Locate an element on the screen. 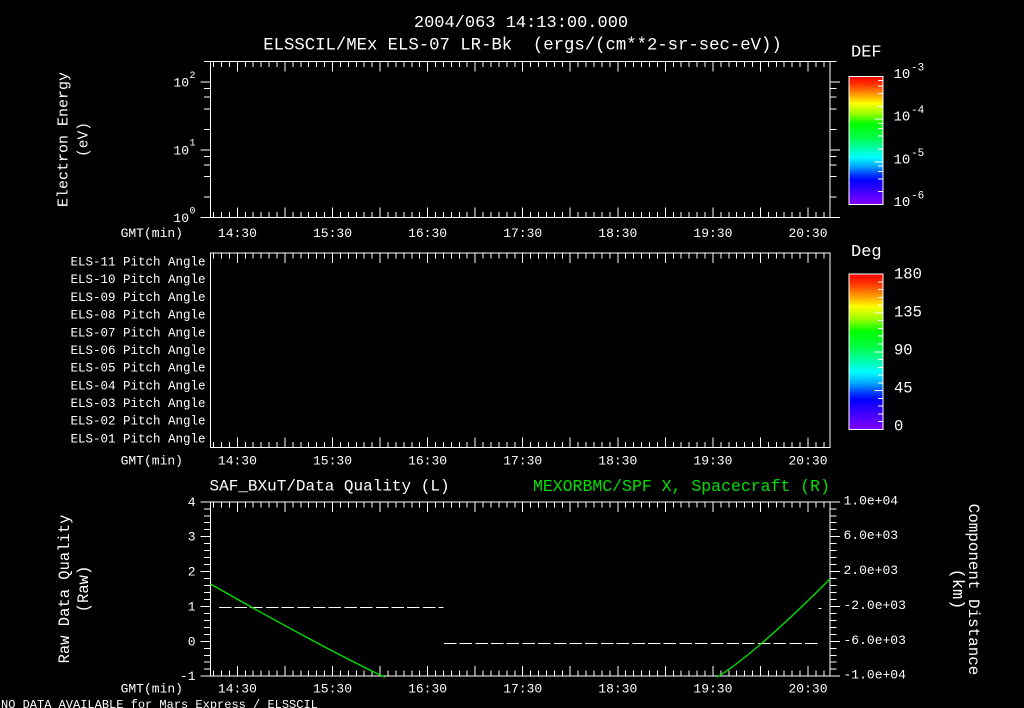 This screenshot has height=708, width=1024. svg-text: 1.0e+04 is located at coordinates (871, 500).